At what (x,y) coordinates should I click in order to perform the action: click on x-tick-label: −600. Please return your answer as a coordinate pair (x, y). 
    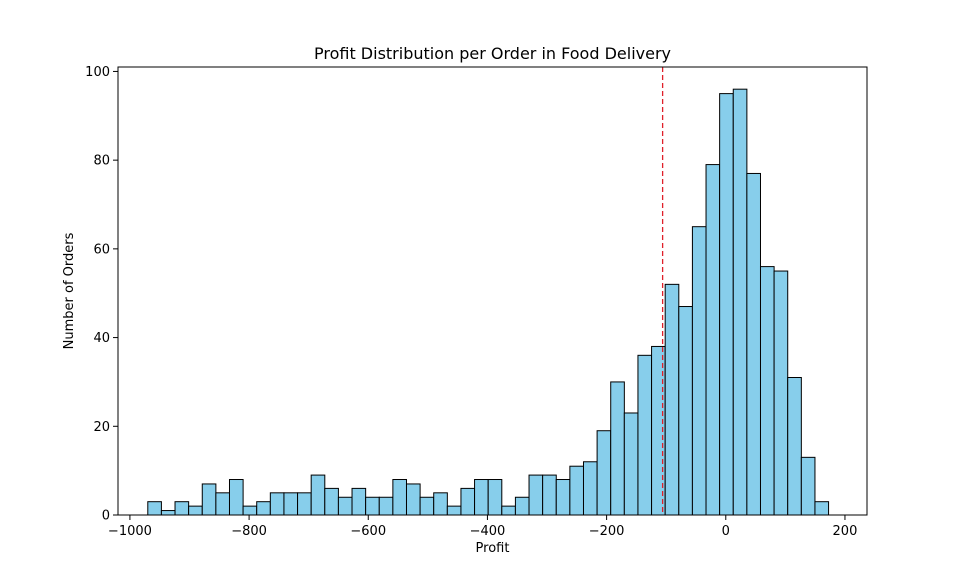
    Looking at the image, I should click on (368, 531).